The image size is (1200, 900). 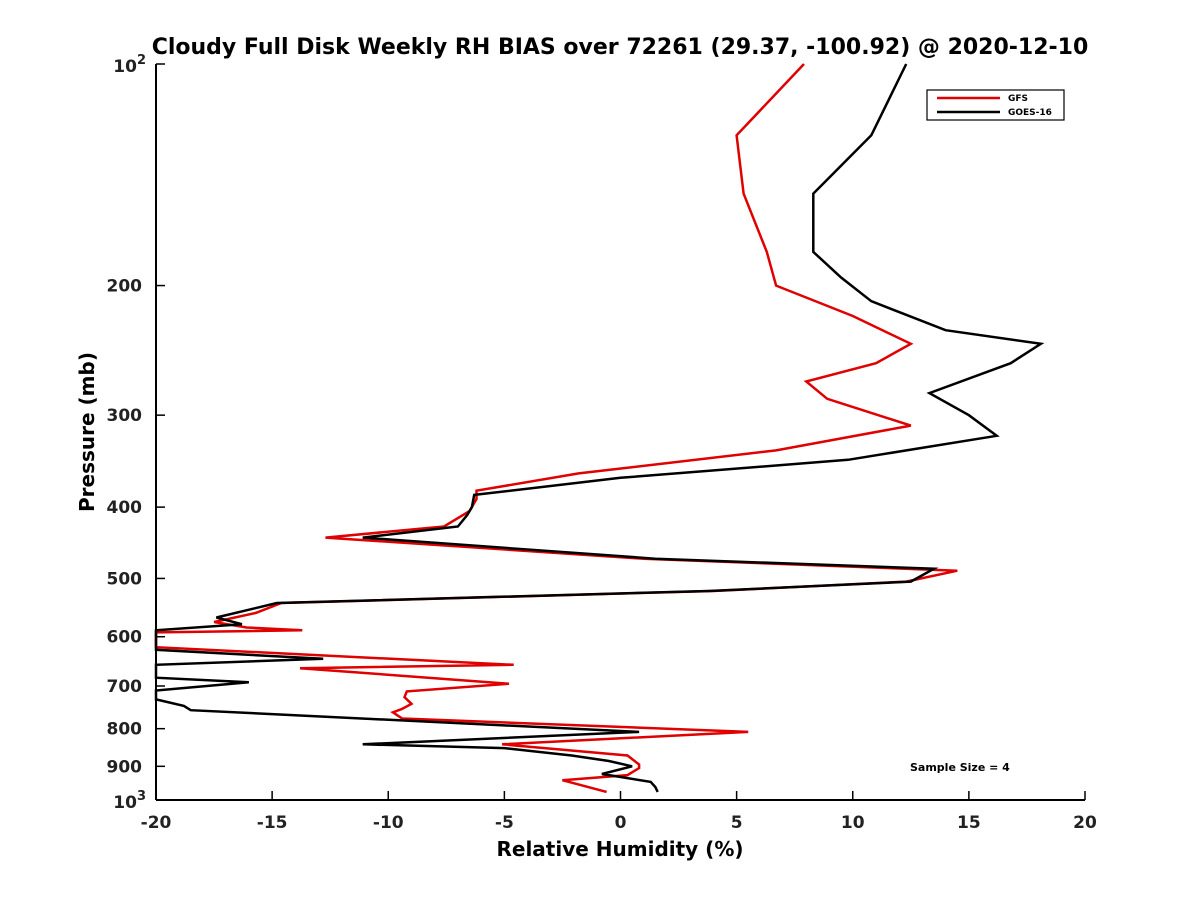 I want to click on y-tick-label: 400, so click(x=125, y=508).